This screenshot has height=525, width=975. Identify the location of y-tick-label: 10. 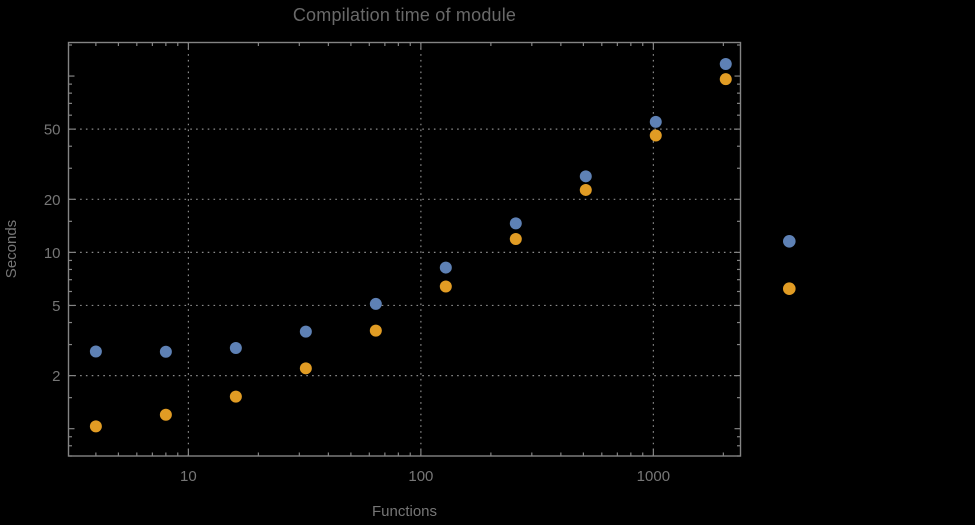
(52, 253).